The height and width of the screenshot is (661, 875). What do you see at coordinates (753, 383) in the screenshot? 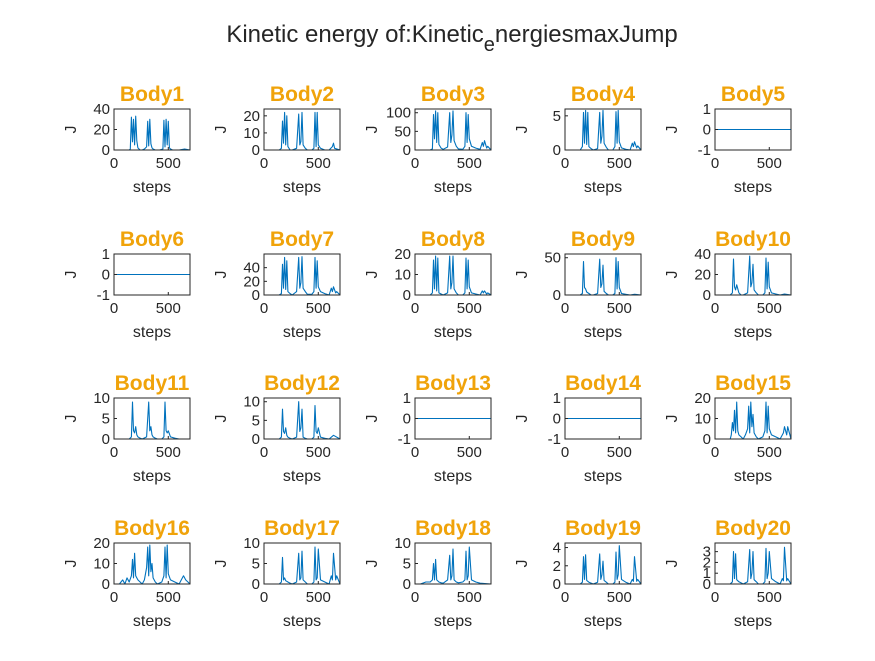
I see `panel-title: Body15` at bounding box center [753, 383].